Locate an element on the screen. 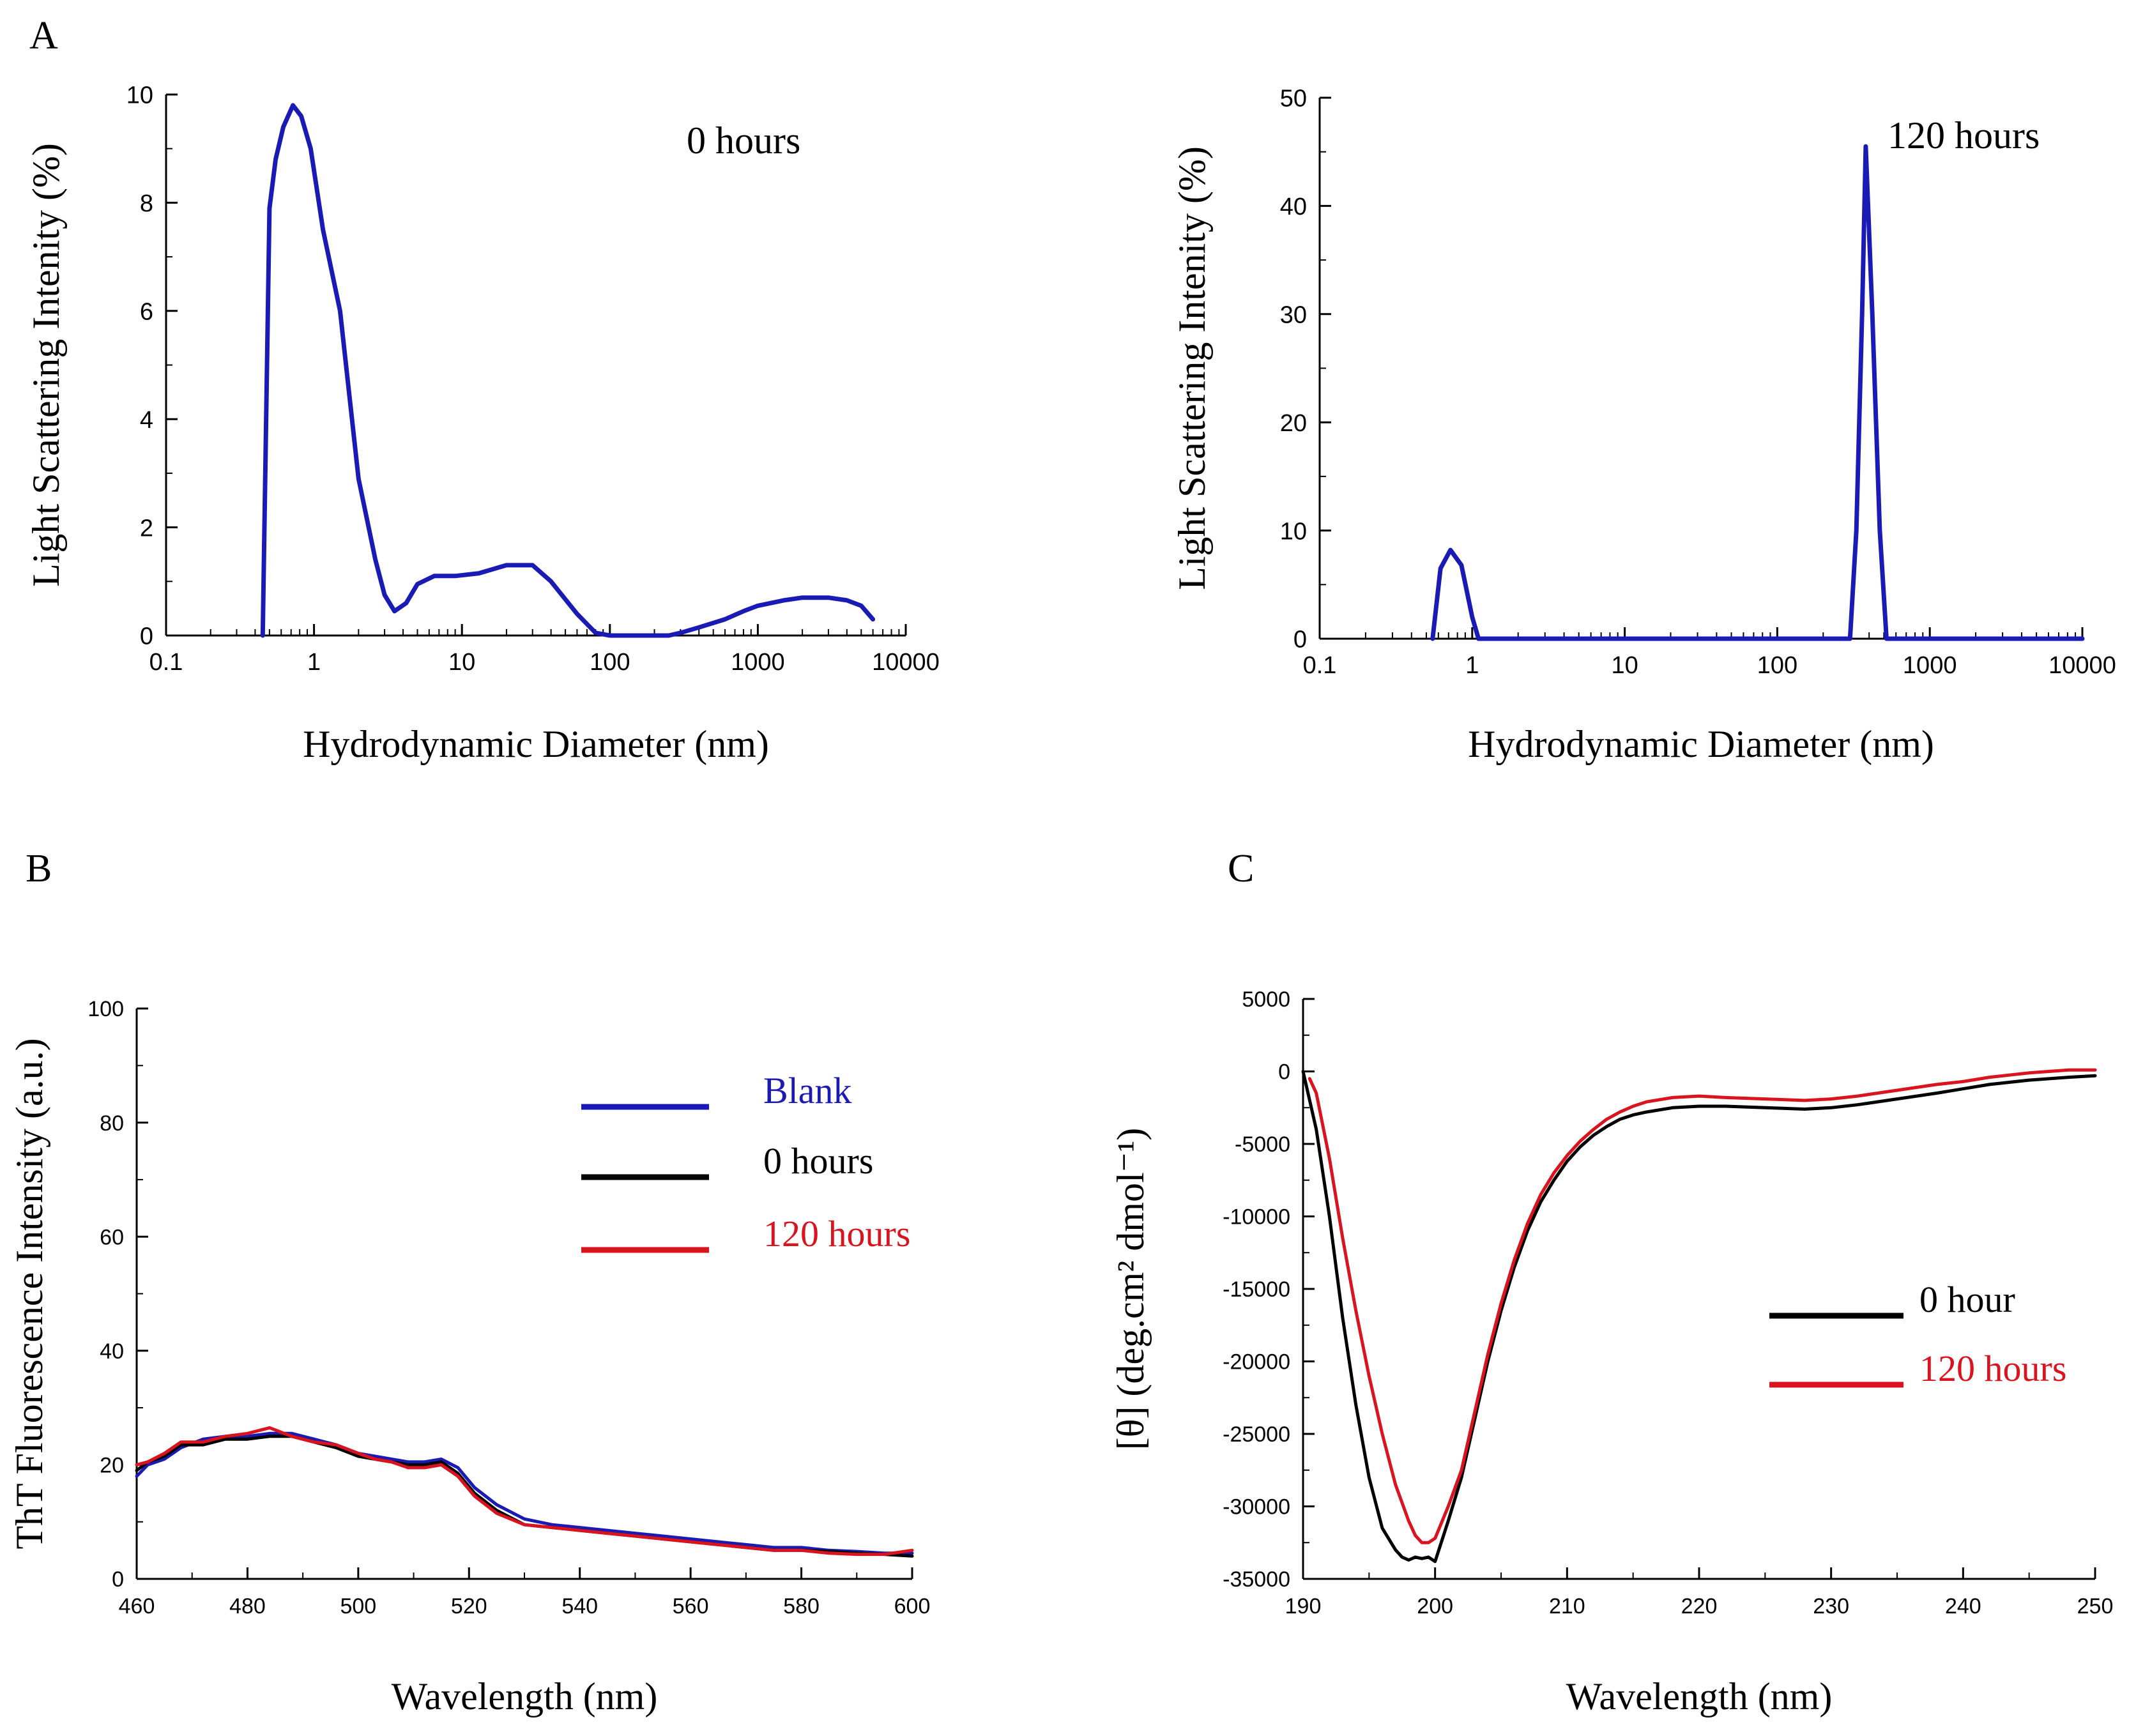 The height and width of the screenshot is (1736, 2136). legend-label-0-hours: 0 hours is located at coordinates (818, 1161).